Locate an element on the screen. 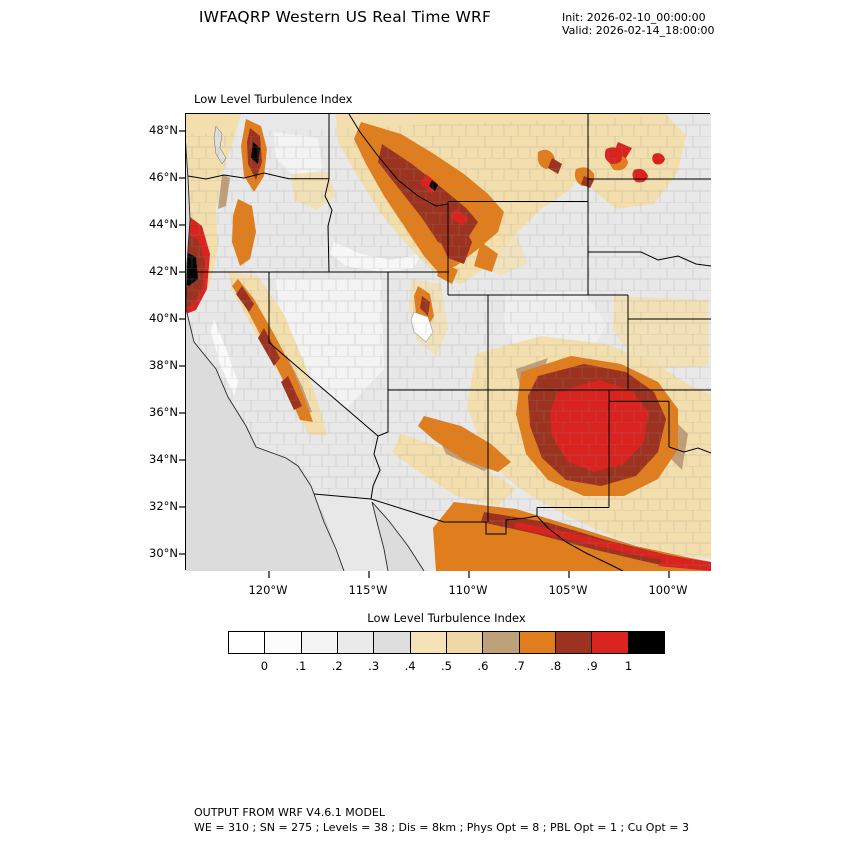 The width and height of the screenshot is (850, 850). lon-tick-label: 100°W is located at coordinates (668, 590).